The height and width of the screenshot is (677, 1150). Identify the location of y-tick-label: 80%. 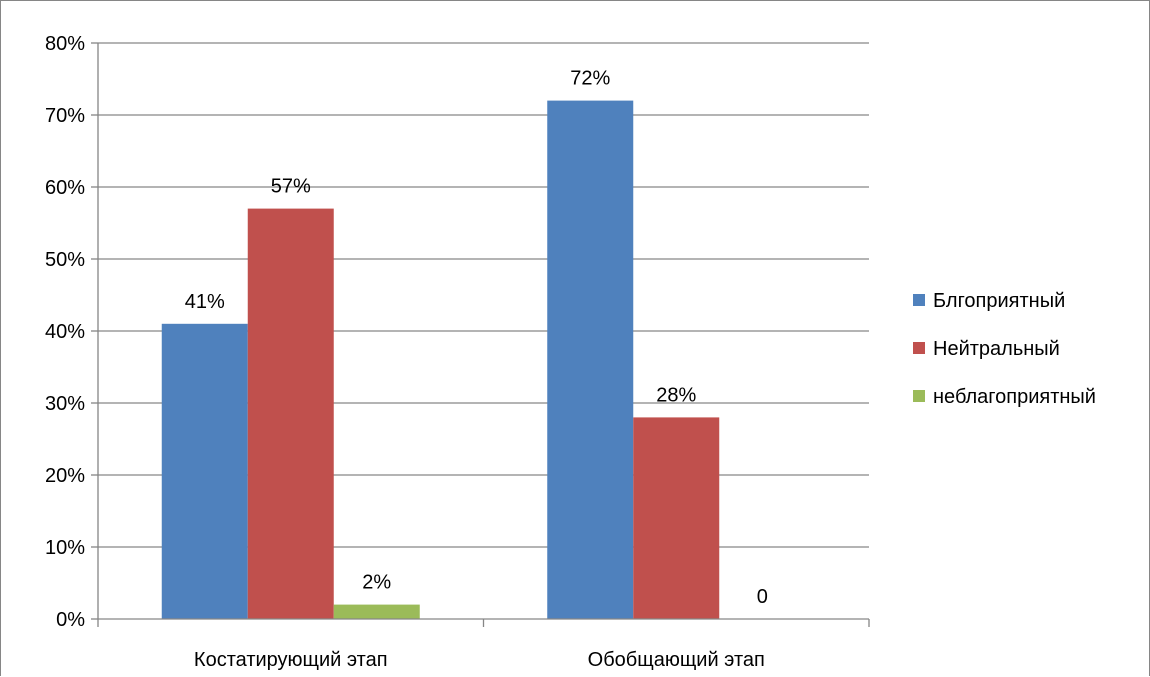
(65, 44).